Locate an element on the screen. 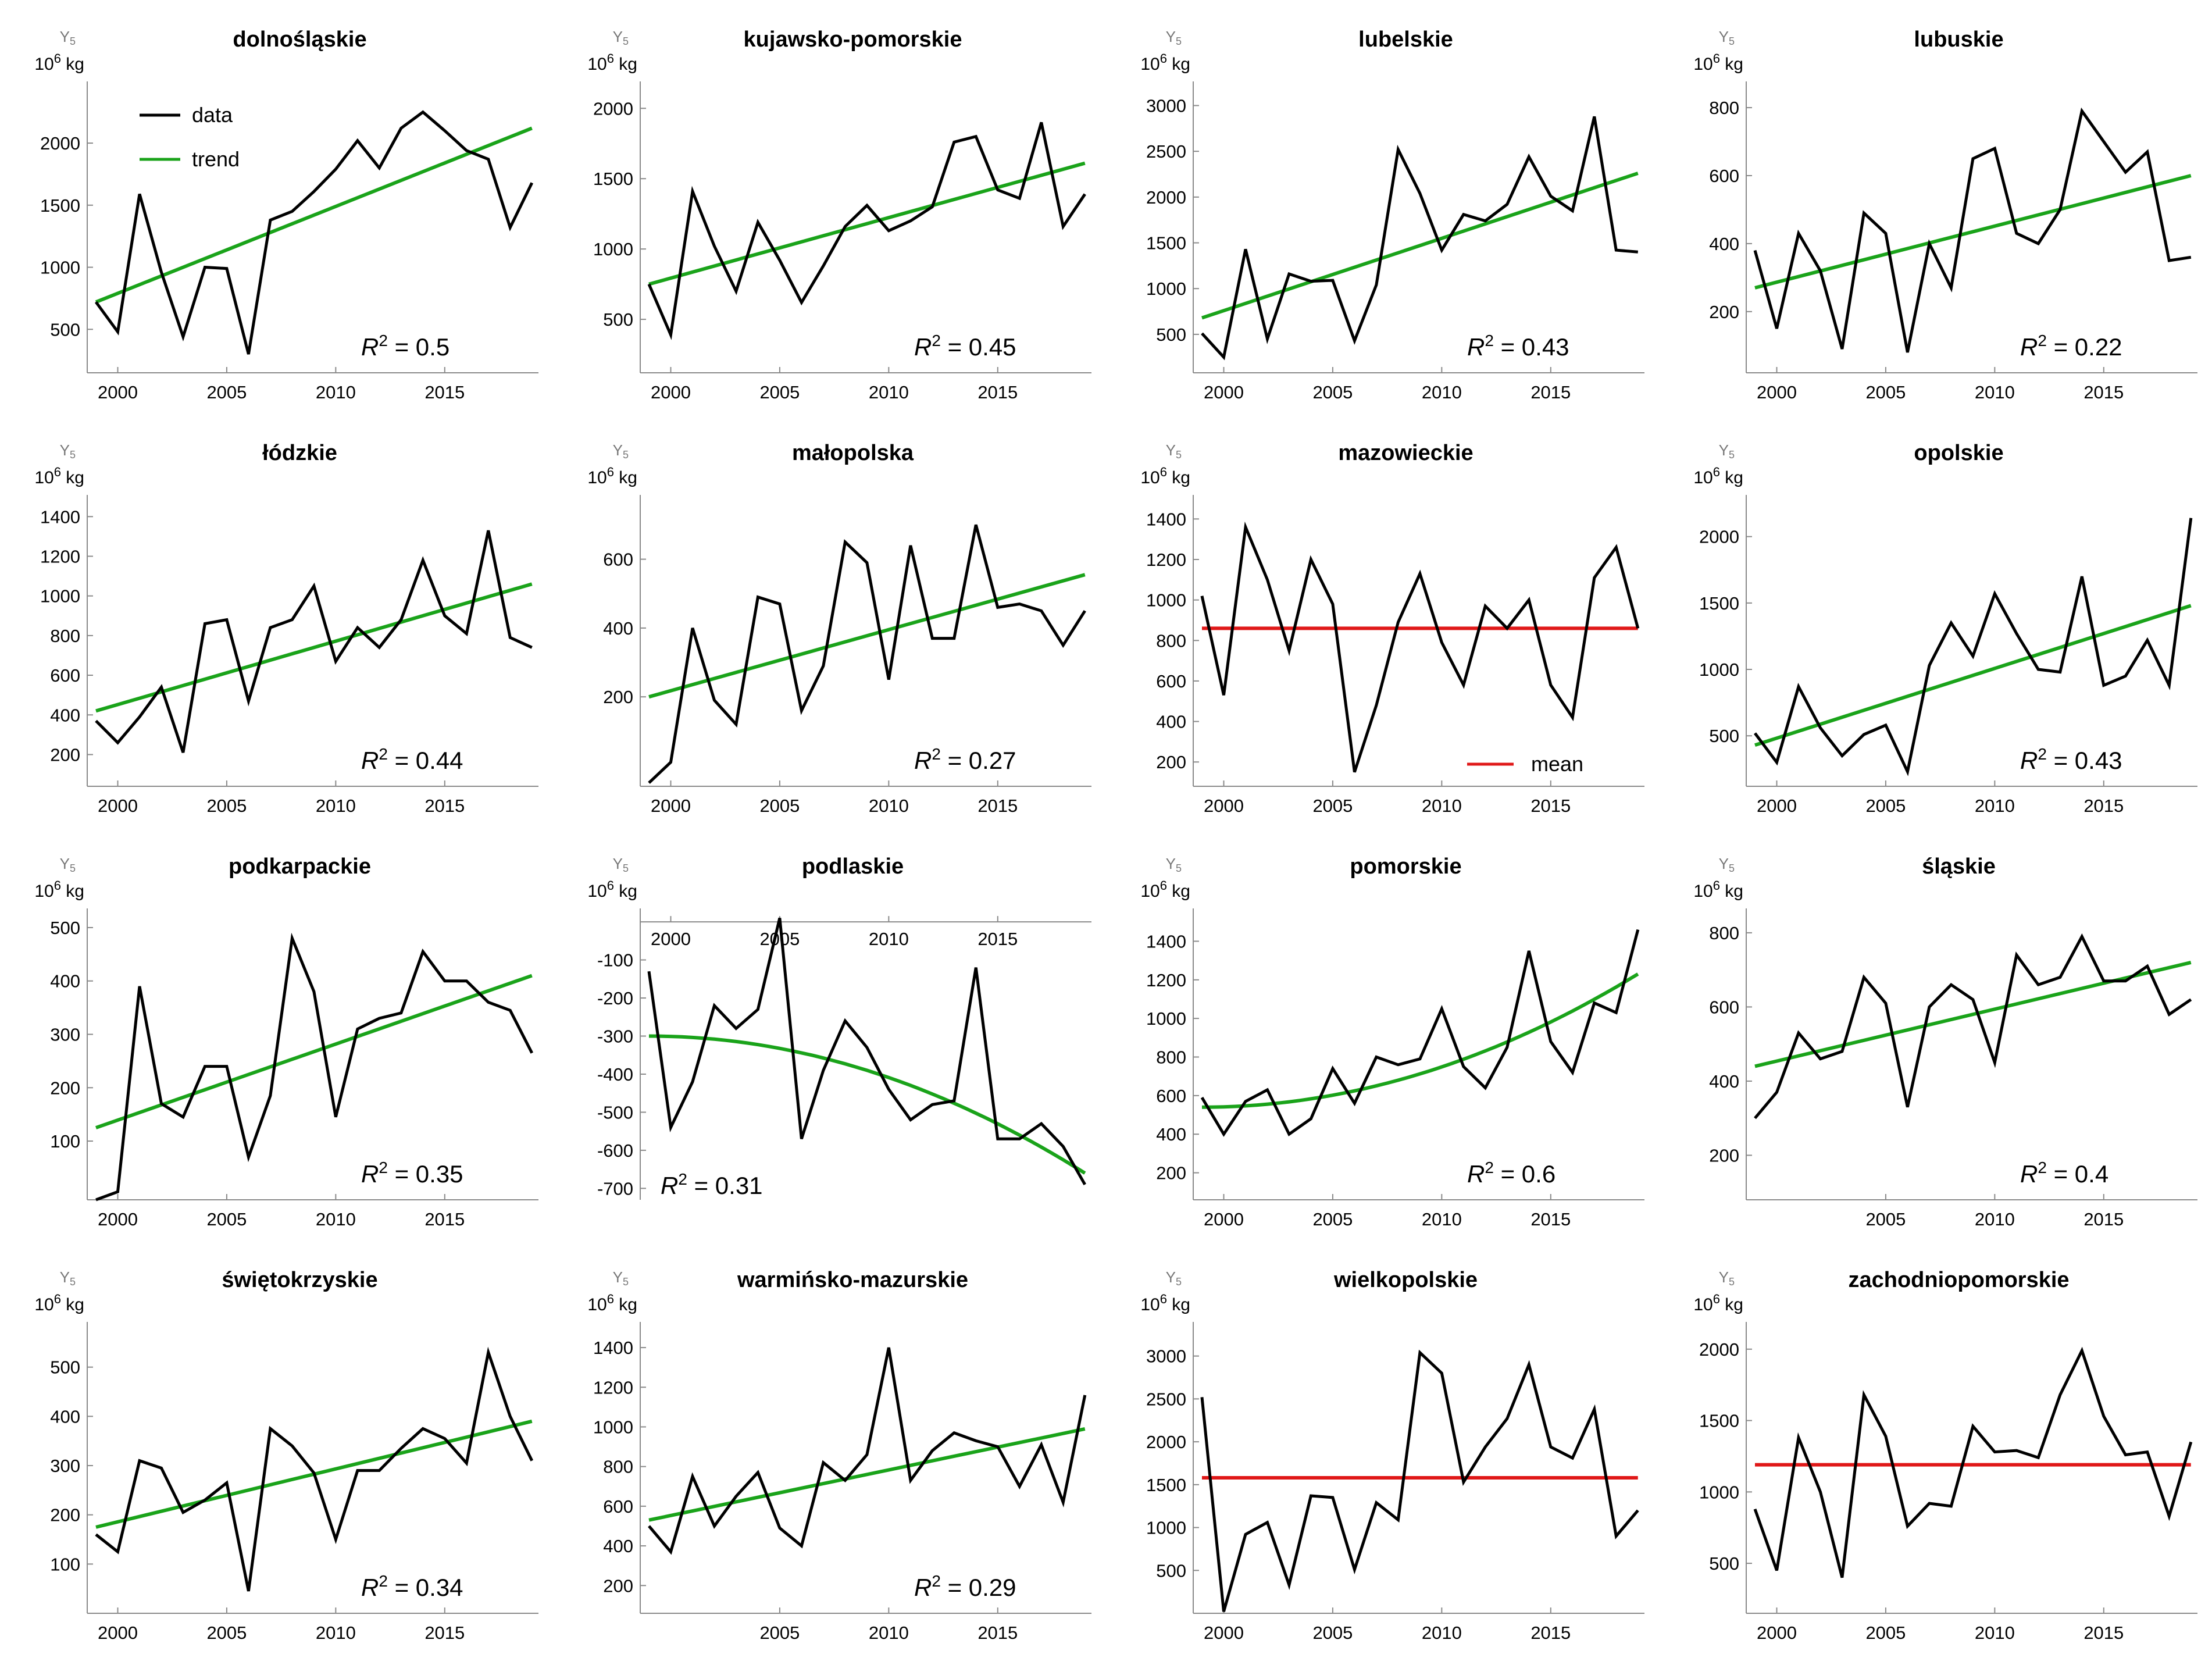  panel-title: opolskie is located at coordinates (1958, 453).